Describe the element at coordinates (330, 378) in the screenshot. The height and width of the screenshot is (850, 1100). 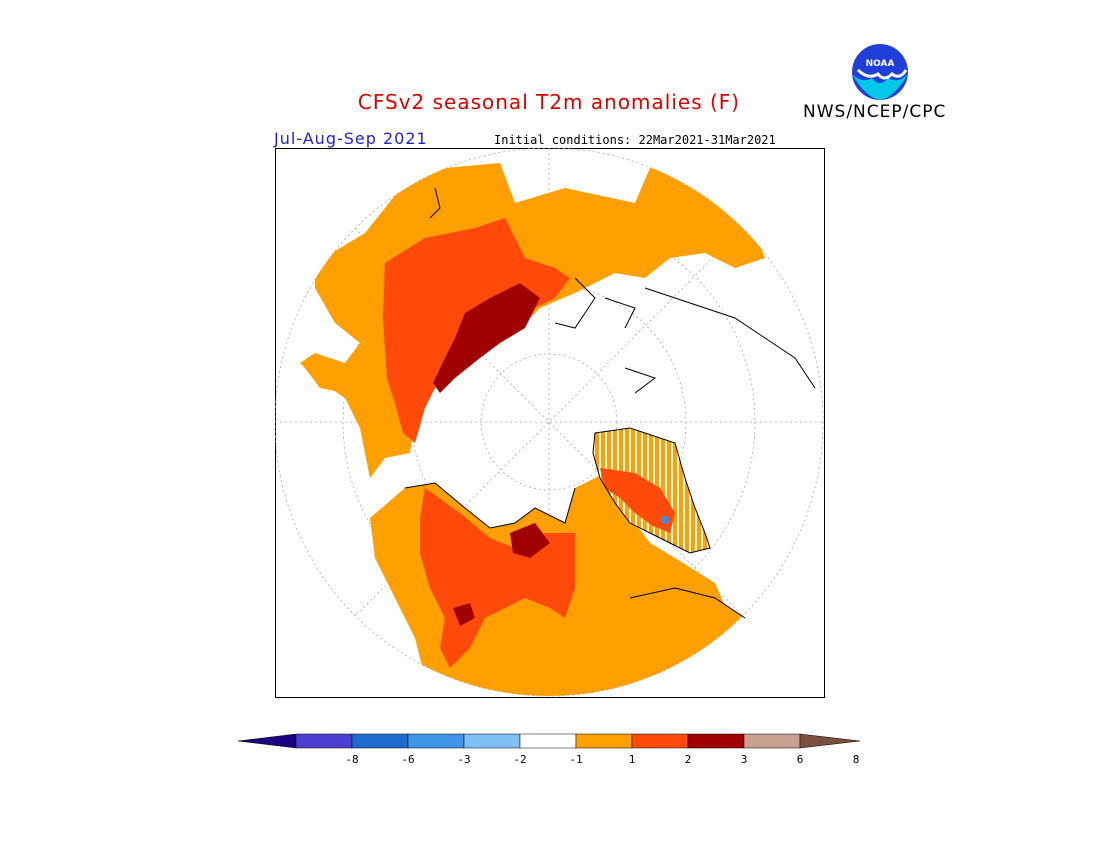
I see `alaska-warm-region` at that location.